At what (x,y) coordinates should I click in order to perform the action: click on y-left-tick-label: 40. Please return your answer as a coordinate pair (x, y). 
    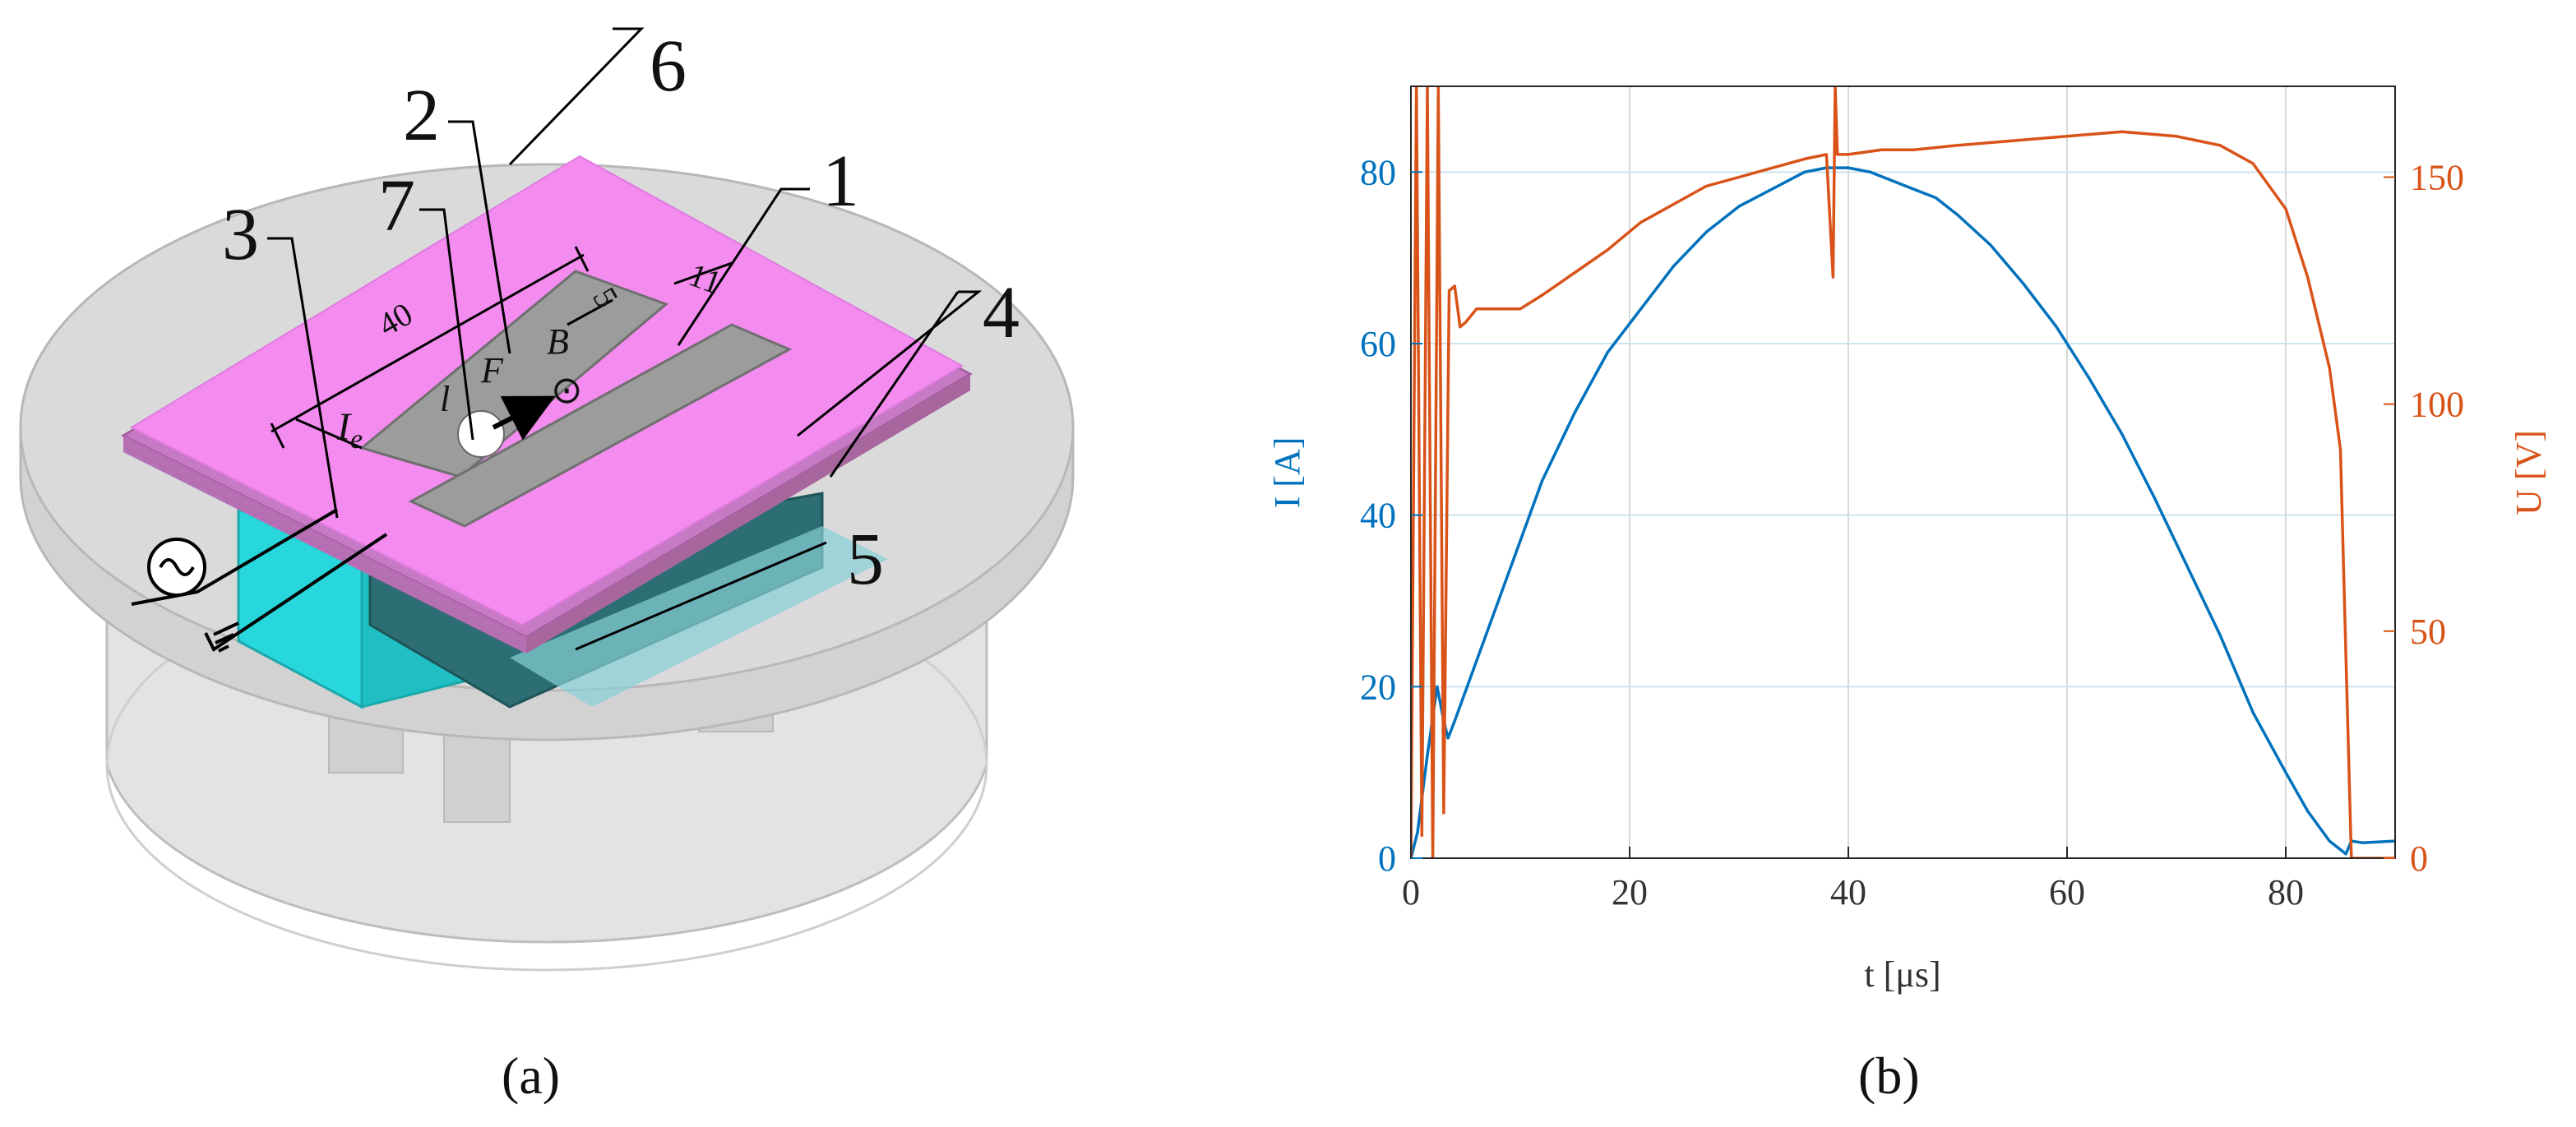
    Looking at the image, I should click on (1378, 516).